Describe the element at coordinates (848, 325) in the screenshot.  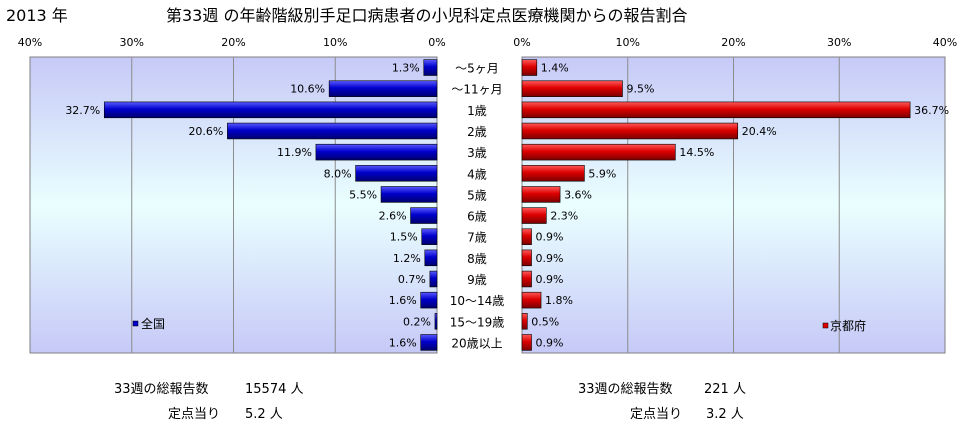
I see `right-legend-label: 京都府` at that location.